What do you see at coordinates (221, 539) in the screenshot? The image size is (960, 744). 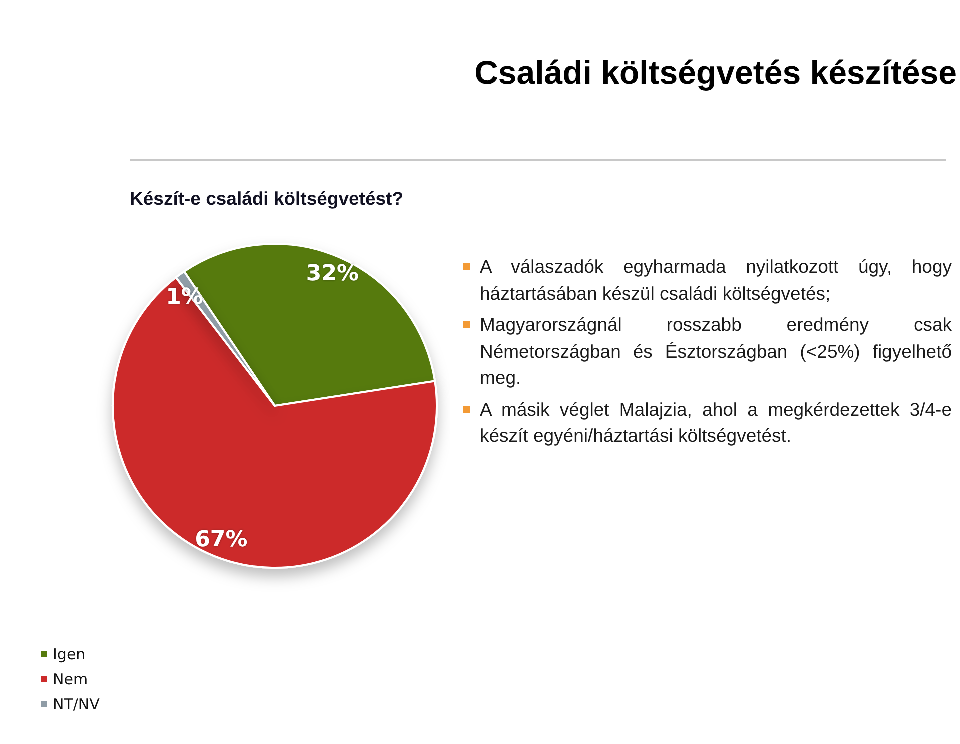 I see `data-label: 67%` at bounding box center [221, 539].